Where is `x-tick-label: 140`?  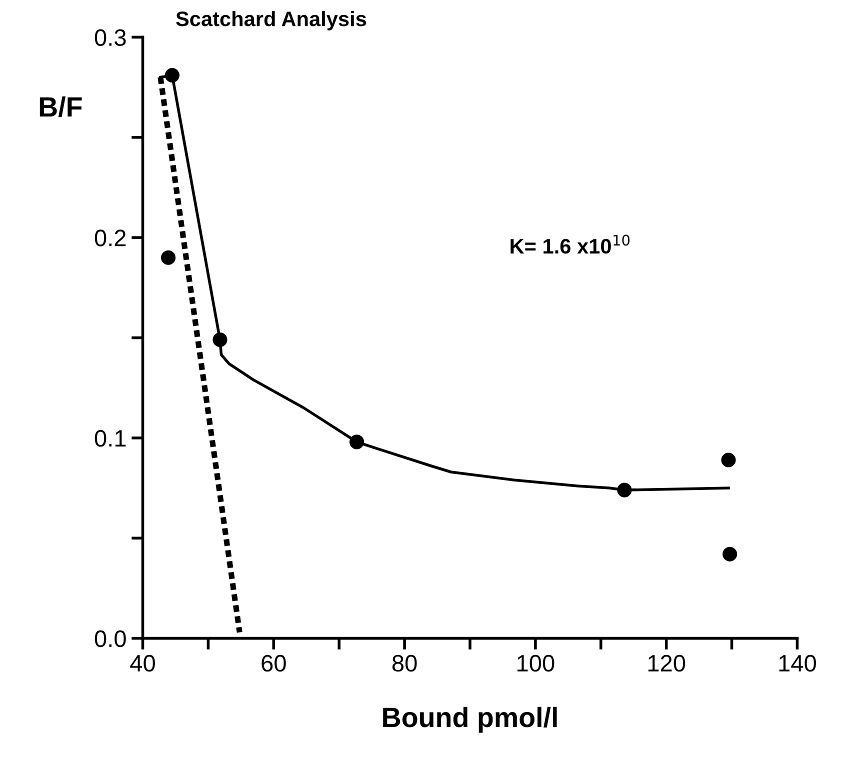
x-tick-label: 140 is located at coordinates (797, 663).